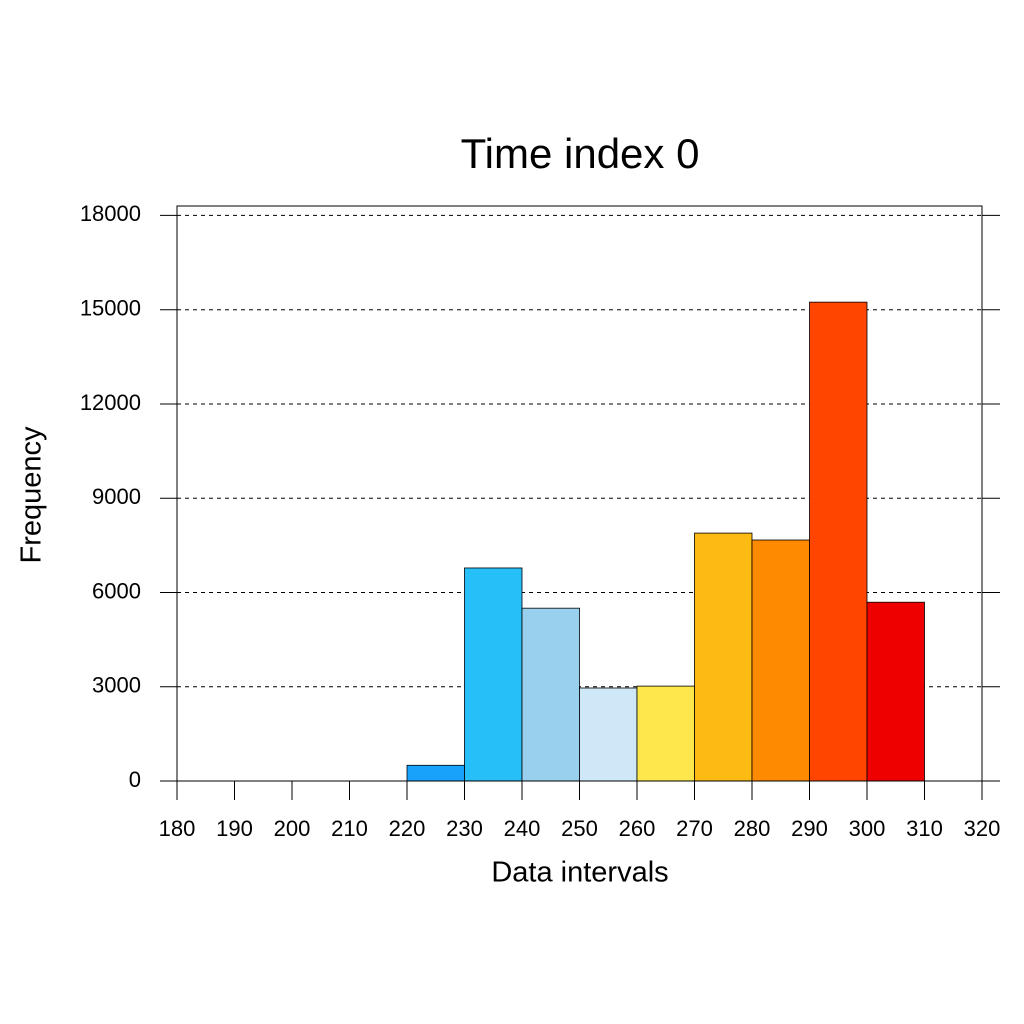 This screenshot has height=1024, width=1024. I want to click on x-tick-label: 220, so click(407, 828).